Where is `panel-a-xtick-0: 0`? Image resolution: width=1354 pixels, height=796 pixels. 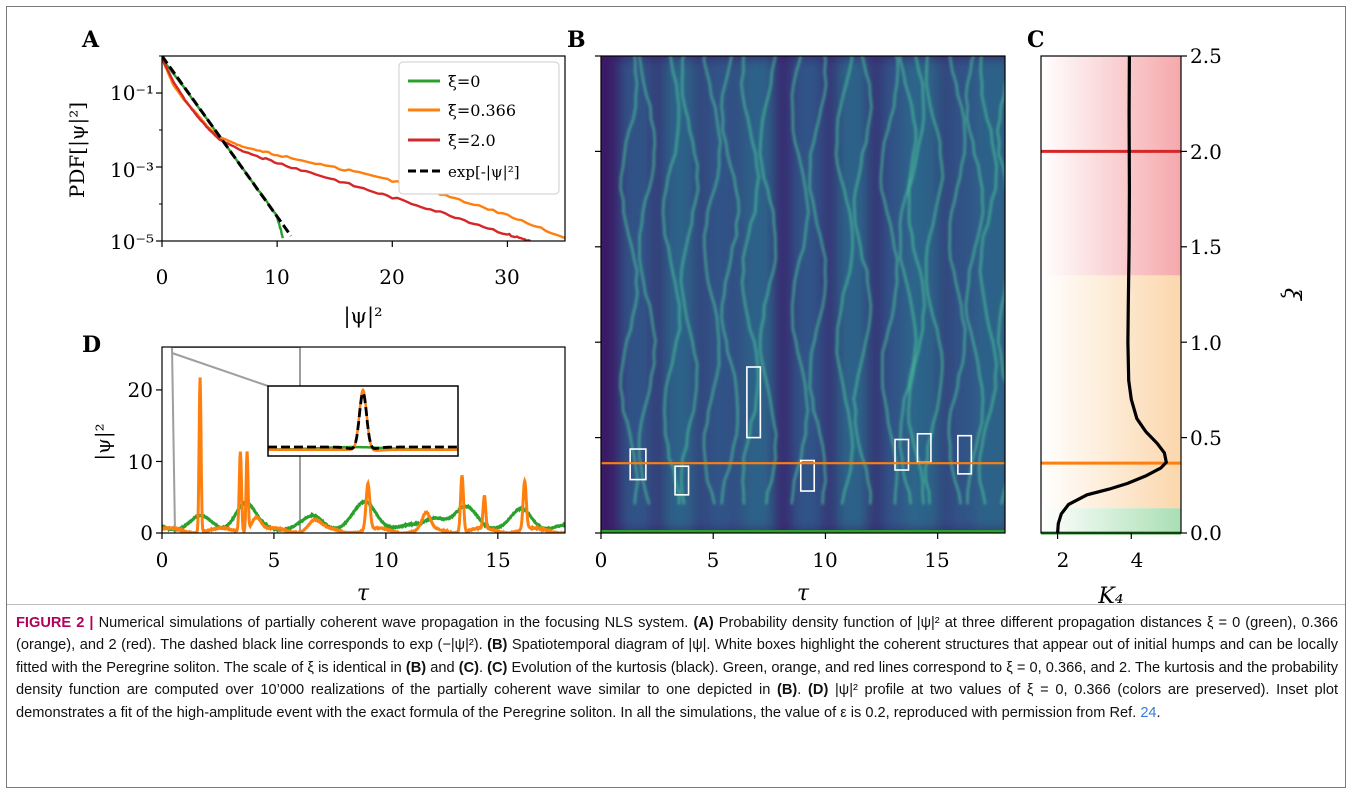
panel-a-xtick-0: 0 is located at coordinates (162, 277).